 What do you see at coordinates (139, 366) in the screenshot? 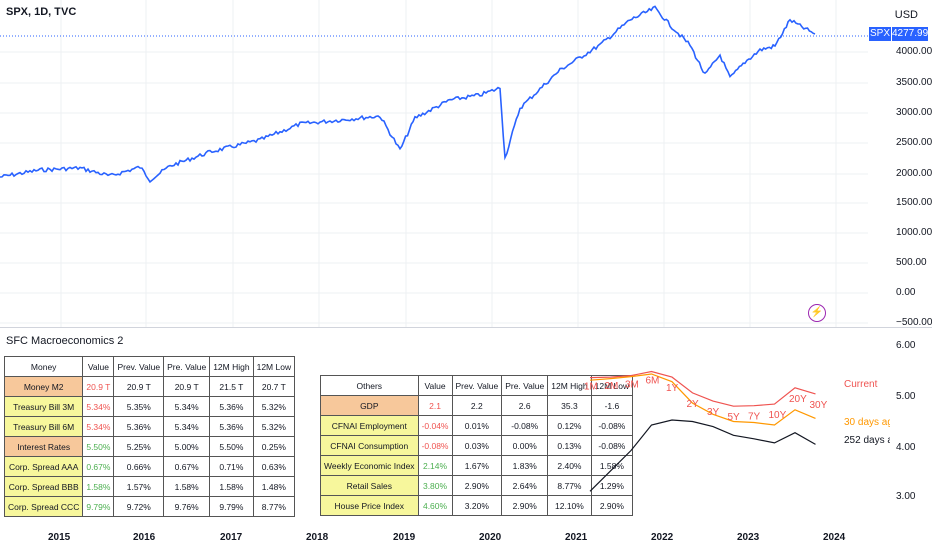
I see `table-header: Prev. Value` at bounding box center [139, 366].